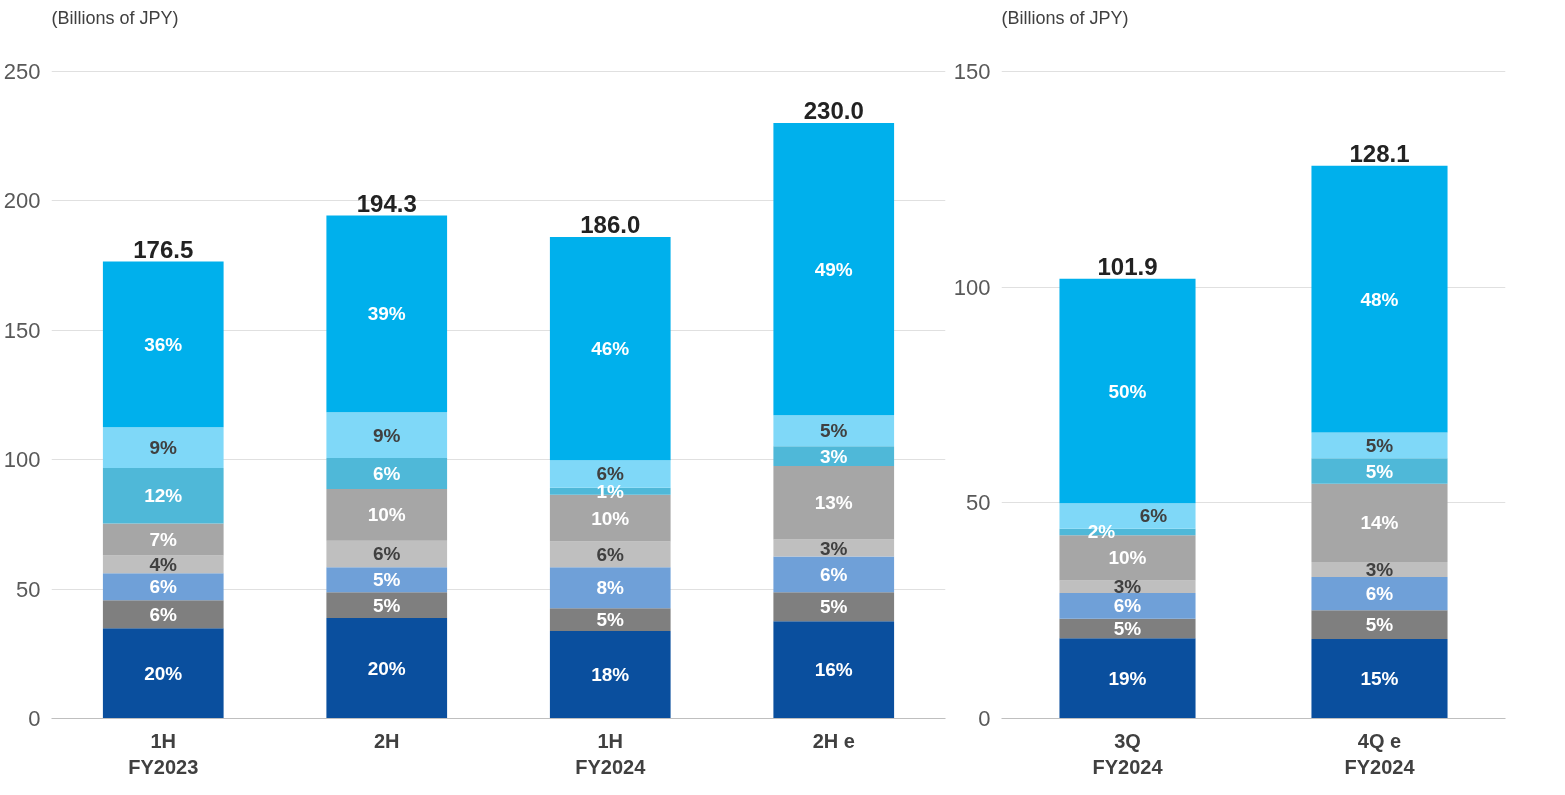 The height and width of the screenshot is (795, 1565). What do you see at coordinates (1127, 266) in the screenshot?
I see `total-label: 101.9` at bounding box center [1127, 266].